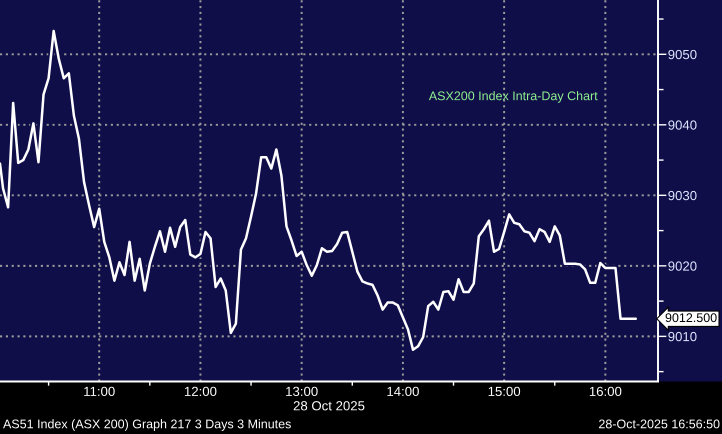 The width and height of the screenshot is (722, 434). What do you see at coordinates (659, 424) in the screenshot?
I see `text: 28-Oct-2025 16:56:50` at bounding box center [659, 424].